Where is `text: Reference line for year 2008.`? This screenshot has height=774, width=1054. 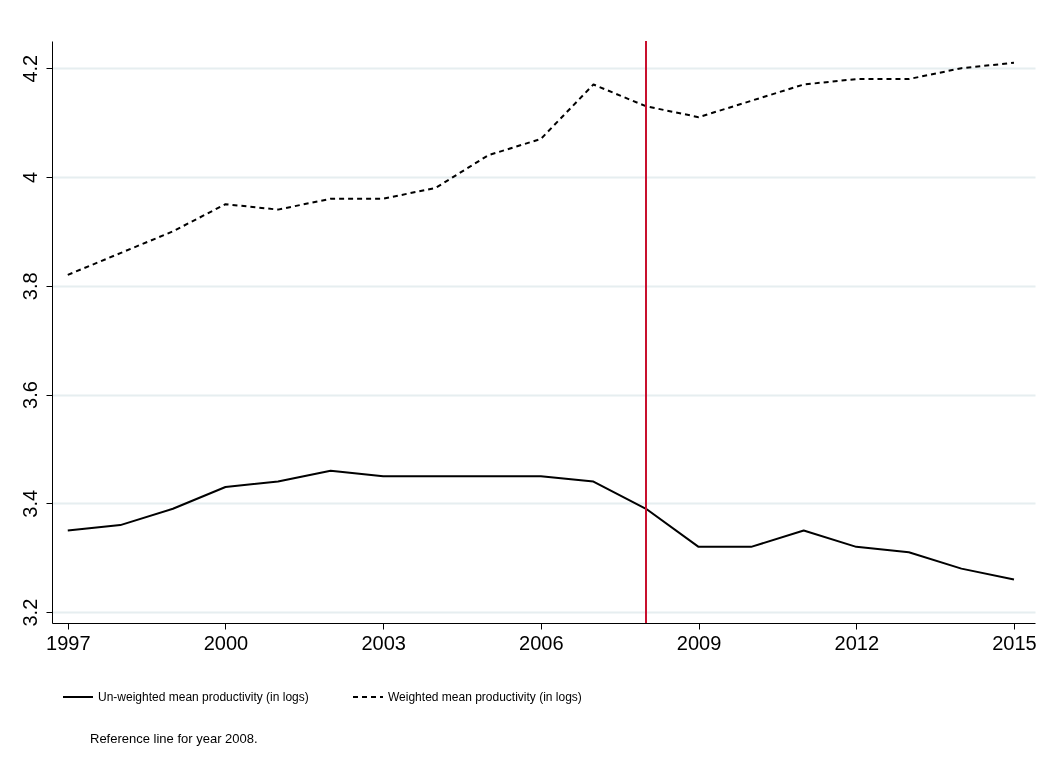
text: Reference line for year 2008. is located at coordinates (174, 738).